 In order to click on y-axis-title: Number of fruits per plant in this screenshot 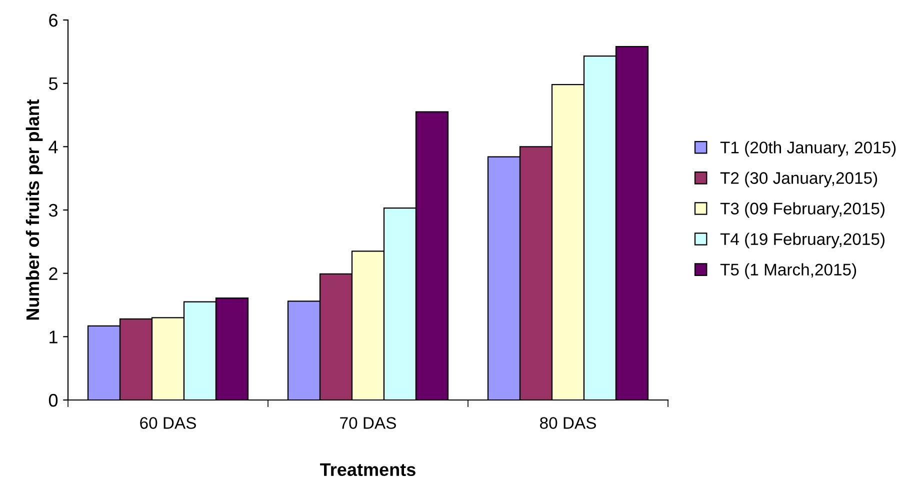, I will do `click(34, 209)`.